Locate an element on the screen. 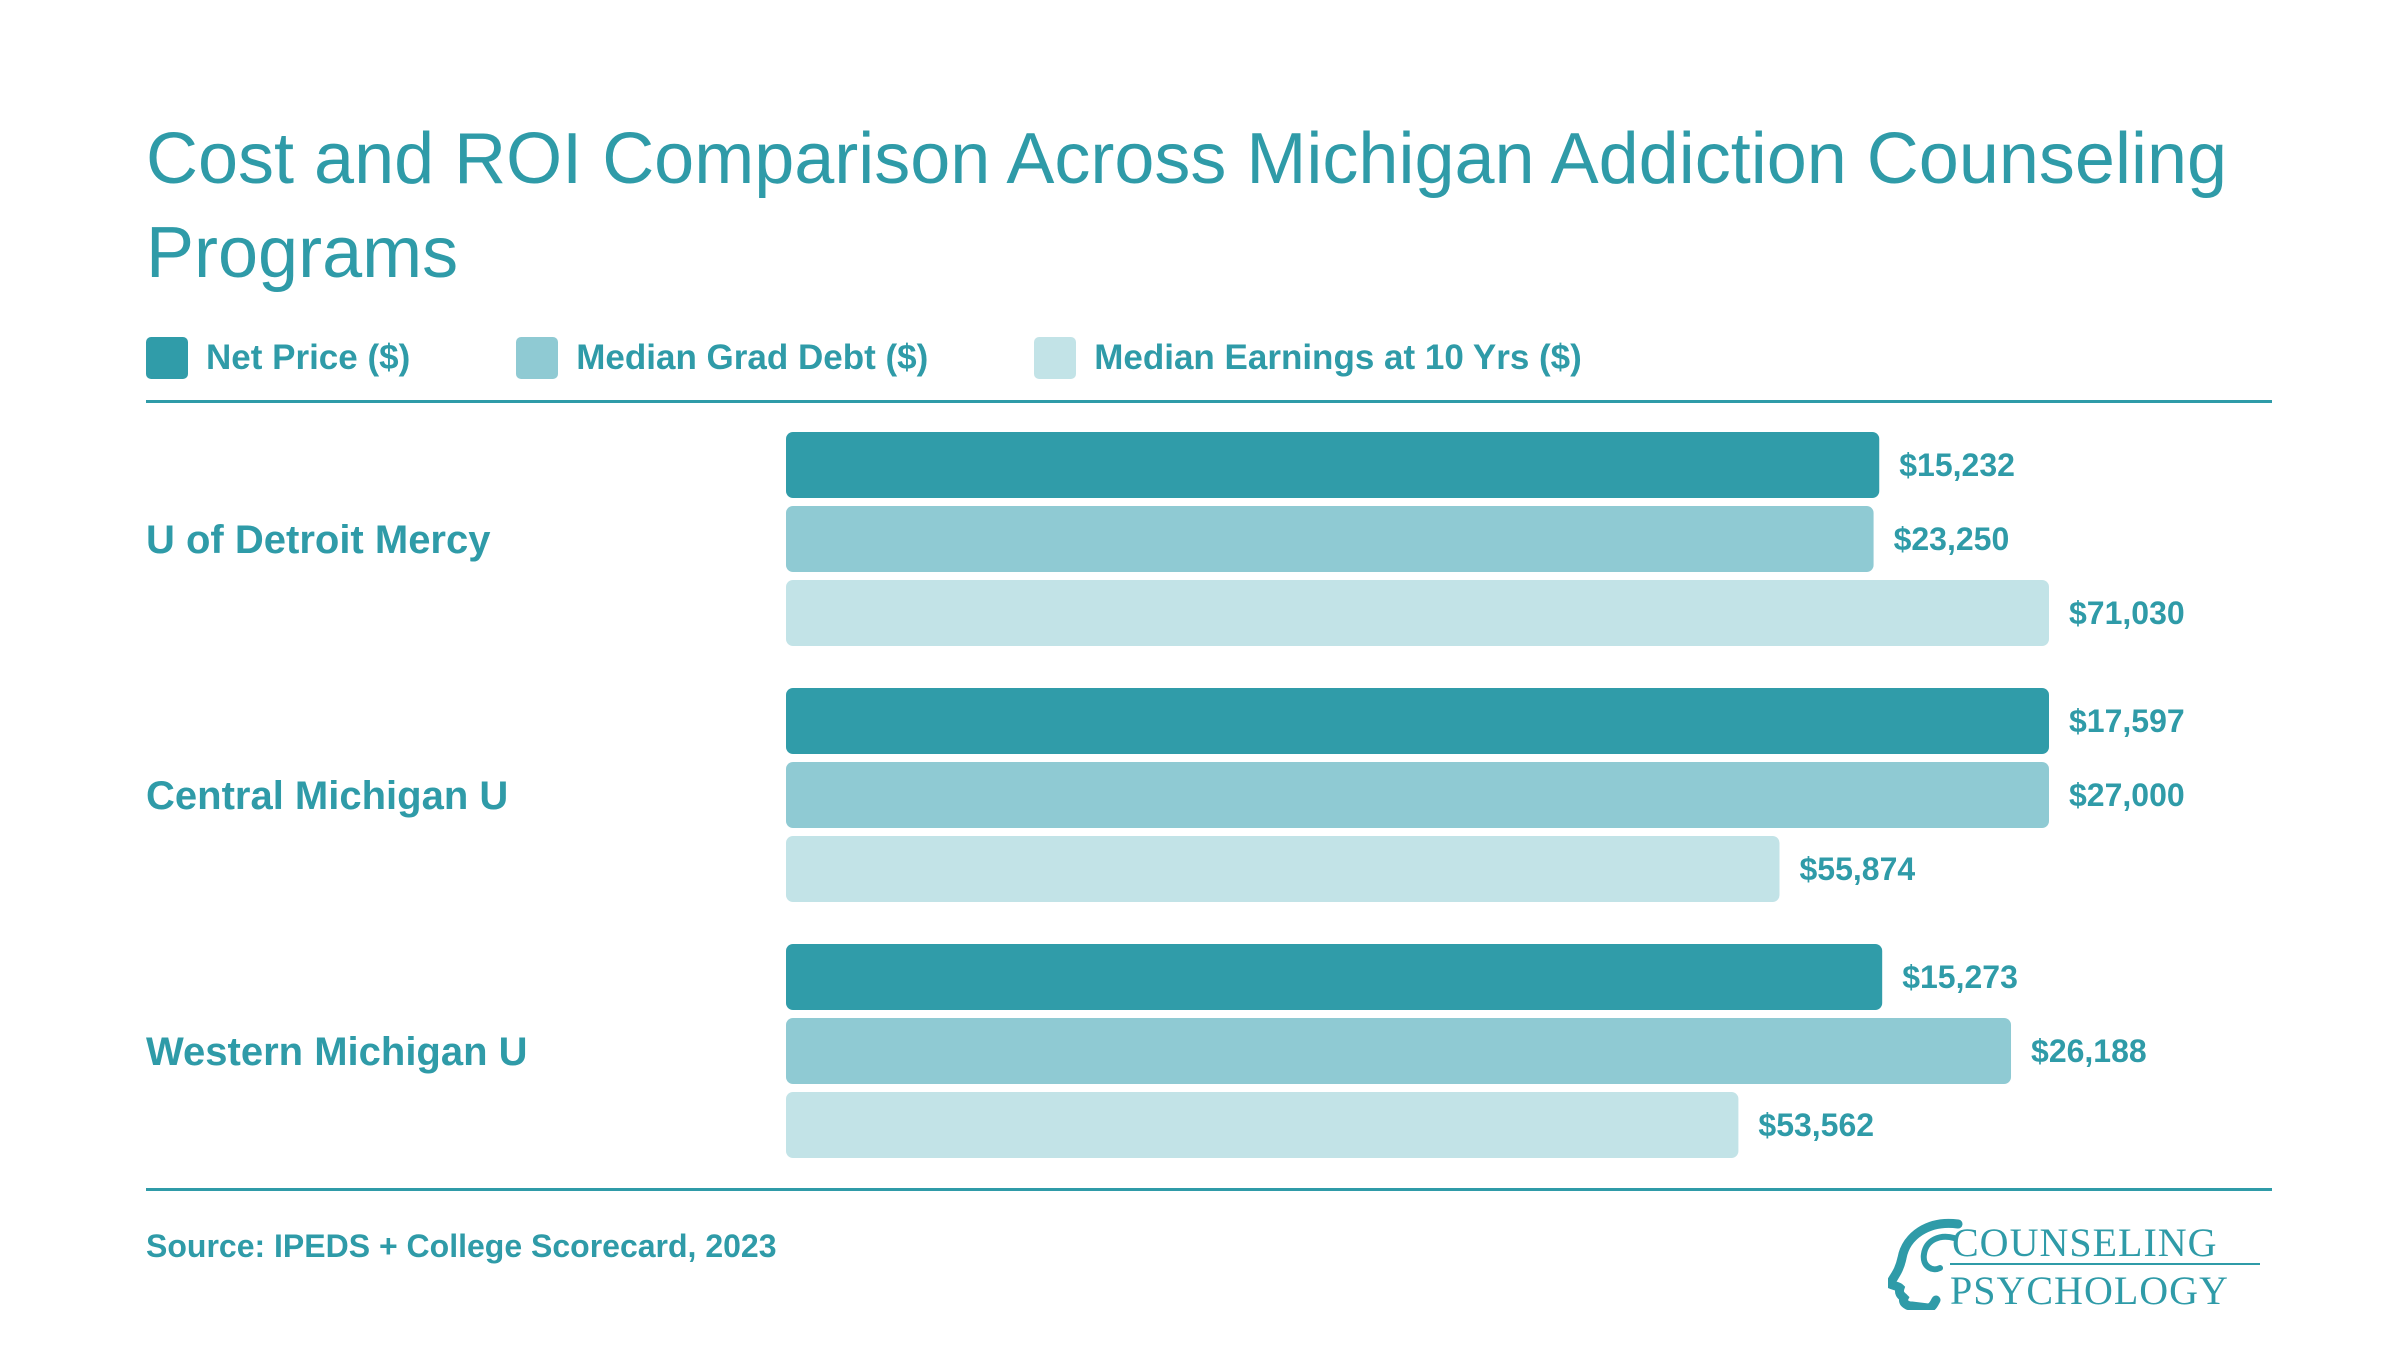 This screenshot has width=2400, height=1350. top-divider is located at coordinates (1209, 401).